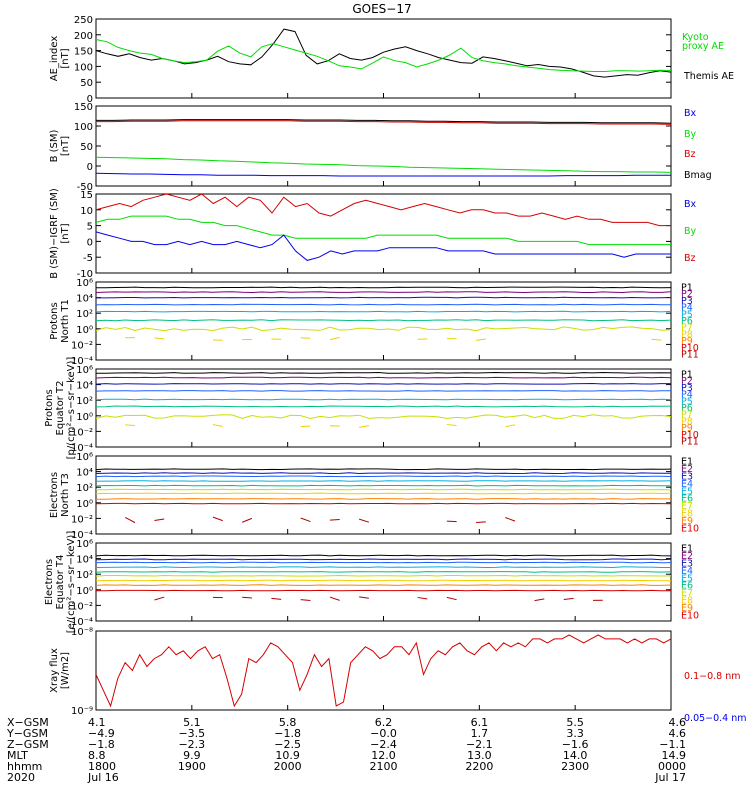  I want to click on legend-entry: P10, so click(690, 348).